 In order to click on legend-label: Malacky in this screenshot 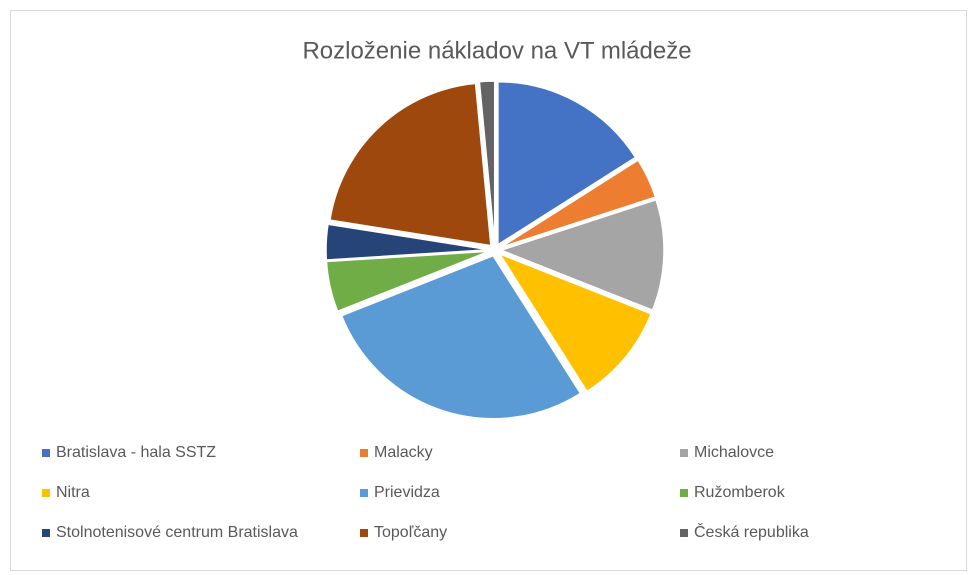, I will do `click(403, 452)`.